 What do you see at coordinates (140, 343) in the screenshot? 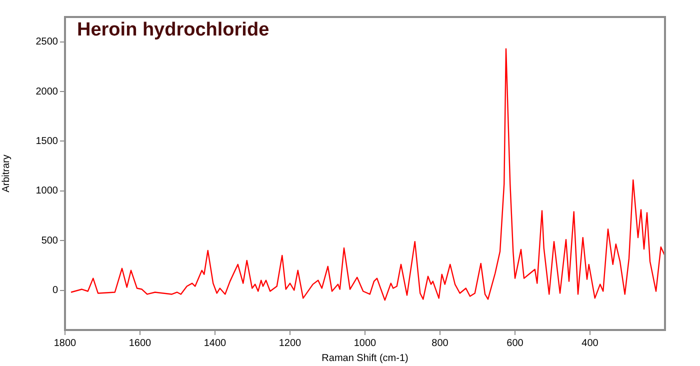
I see `x-tick-label: 1600` at bounding box center [140, 343].